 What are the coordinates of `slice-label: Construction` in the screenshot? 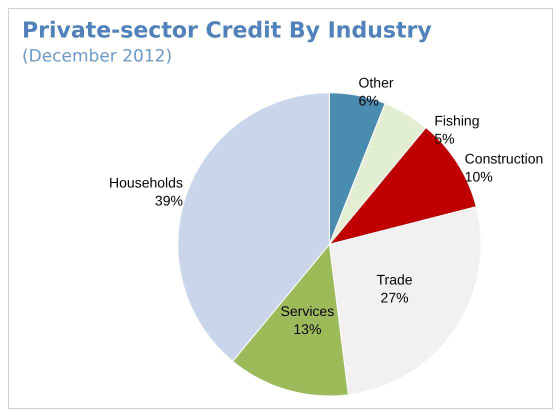 It's located at (504, 158).